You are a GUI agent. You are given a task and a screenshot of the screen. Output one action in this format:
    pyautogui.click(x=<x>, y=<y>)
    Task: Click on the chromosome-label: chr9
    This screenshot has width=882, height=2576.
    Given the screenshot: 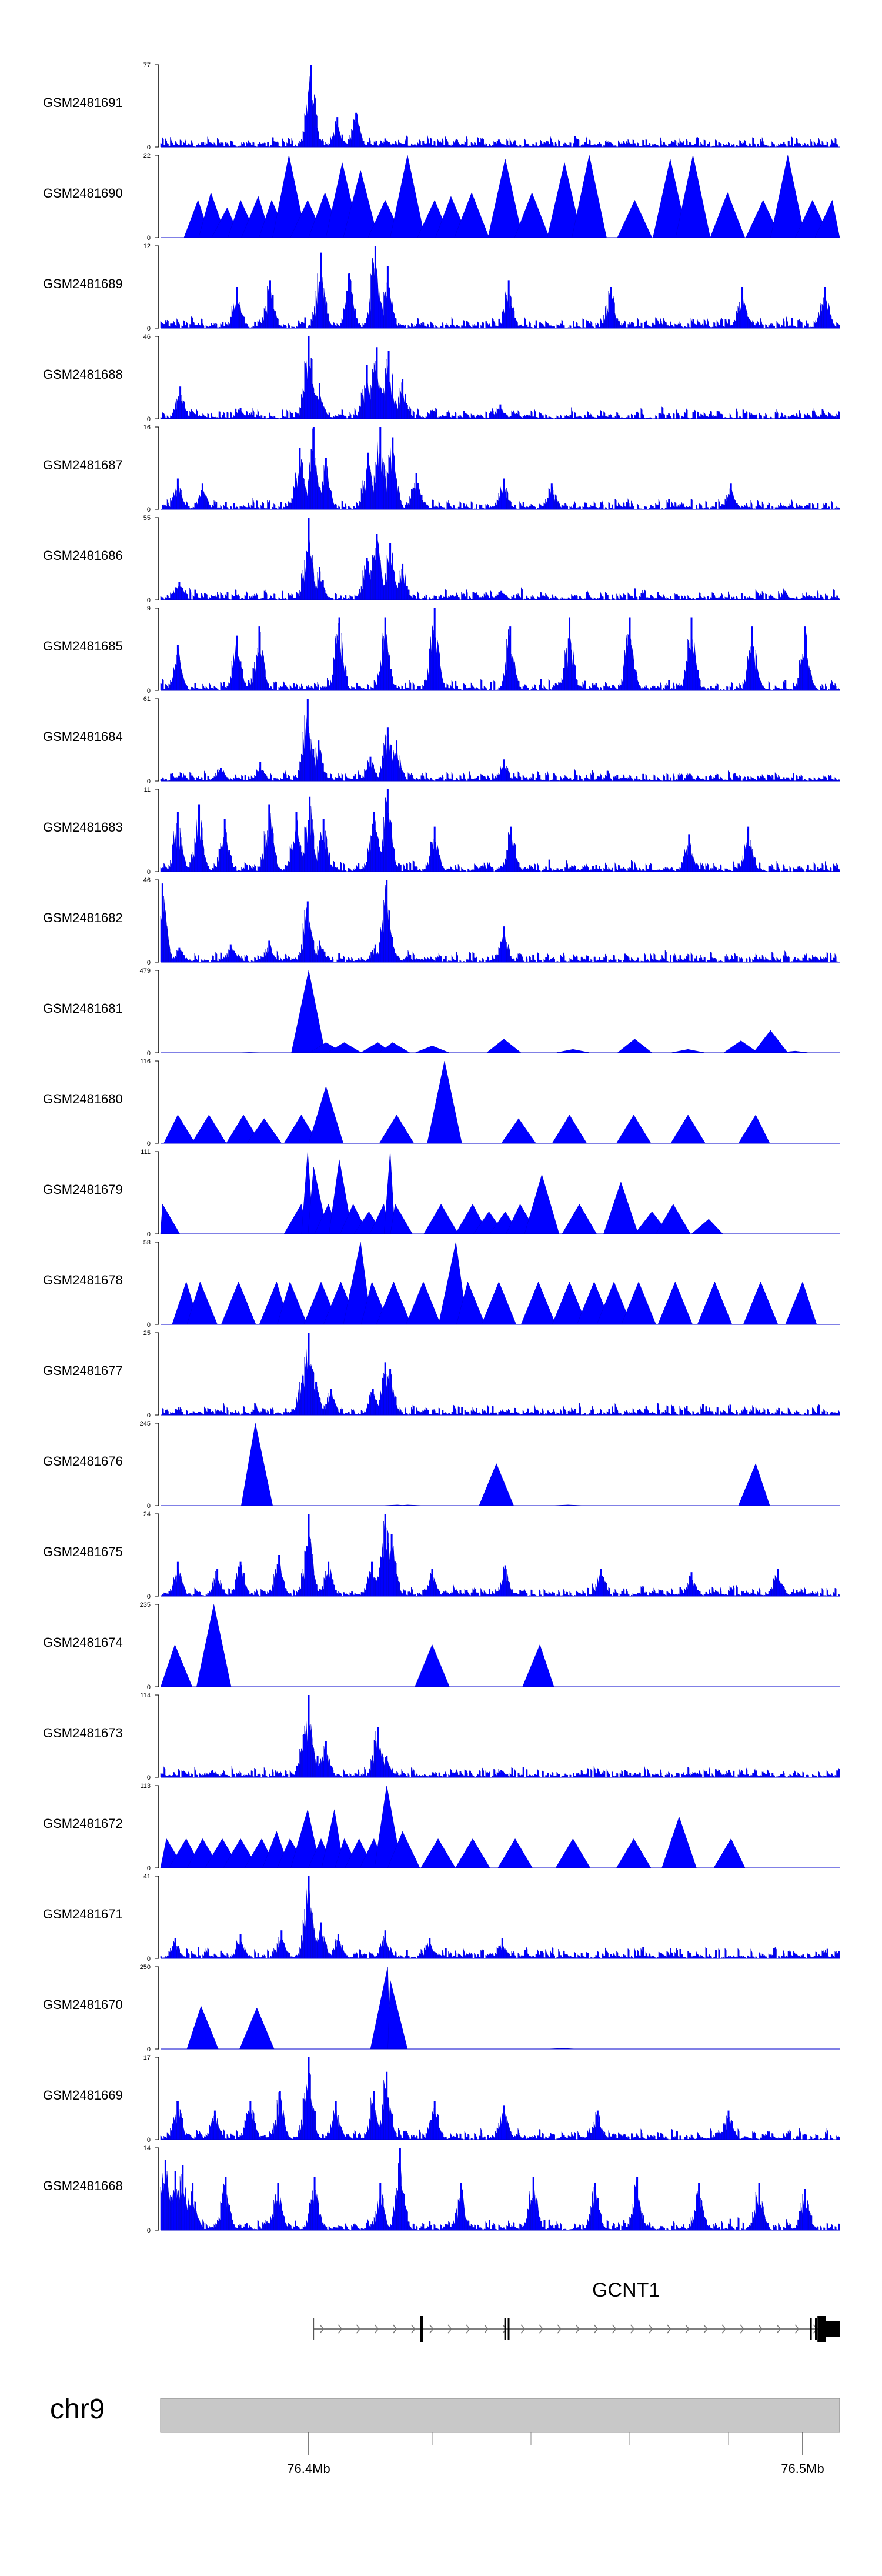 What is the action you would take?
    pyautogui.click(x=77, y=2409)
    